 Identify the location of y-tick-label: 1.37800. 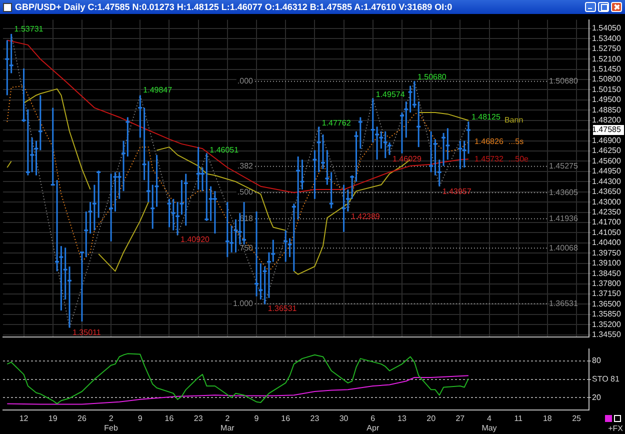
(607, 283).